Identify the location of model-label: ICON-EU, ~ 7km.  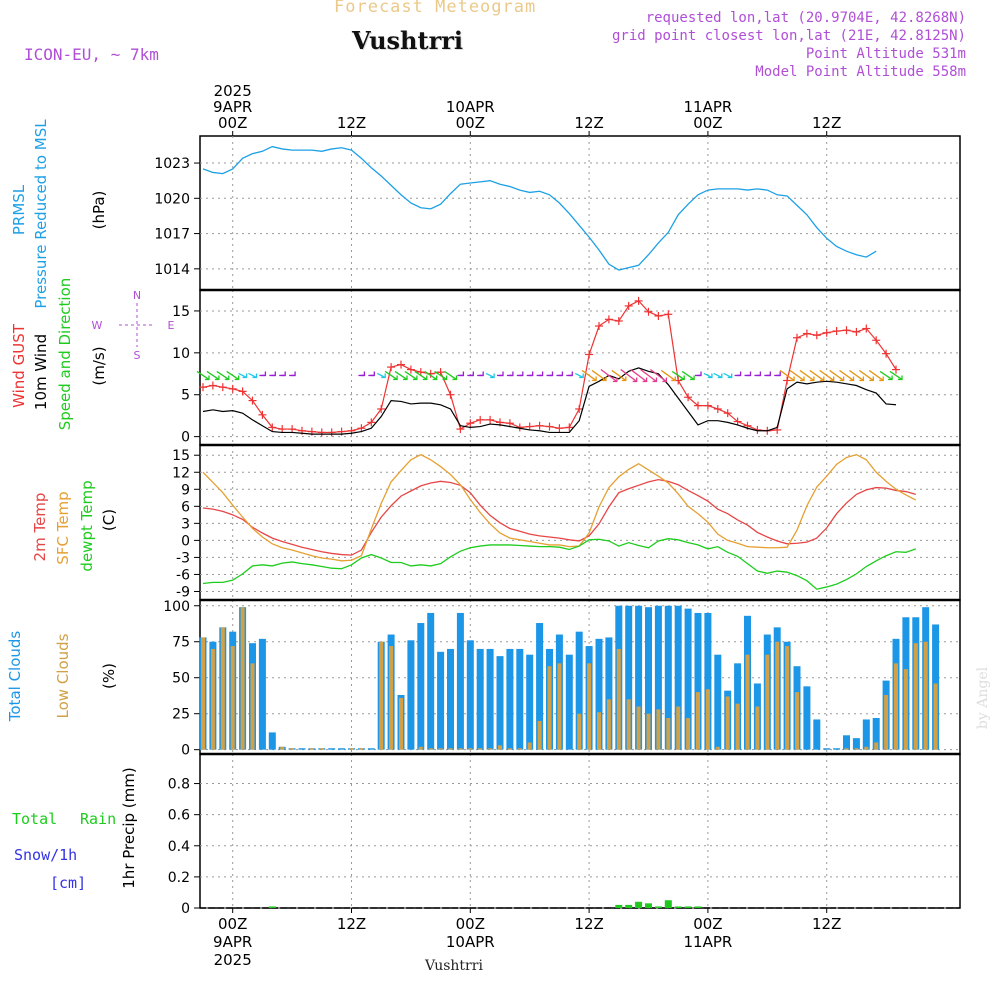
(91, 54).